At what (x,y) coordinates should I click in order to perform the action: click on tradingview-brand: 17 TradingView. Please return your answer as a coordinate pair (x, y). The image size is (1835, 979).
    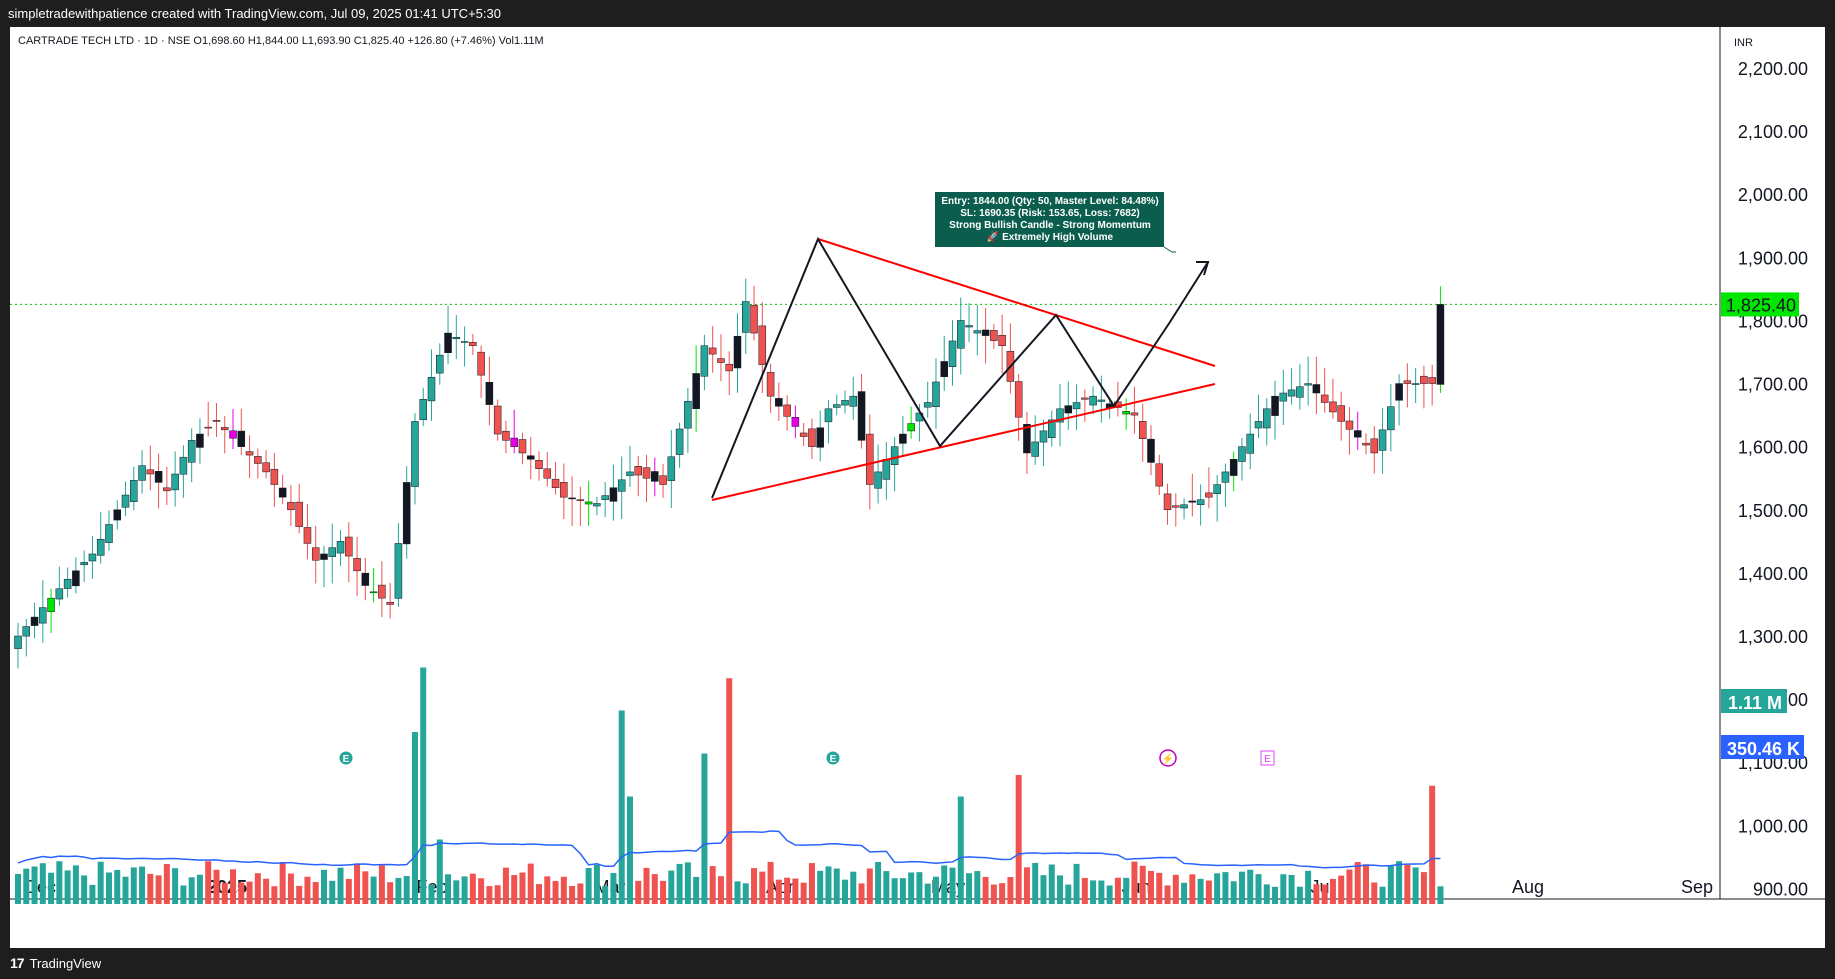
    Looking at the image, I should click on (55, 963).